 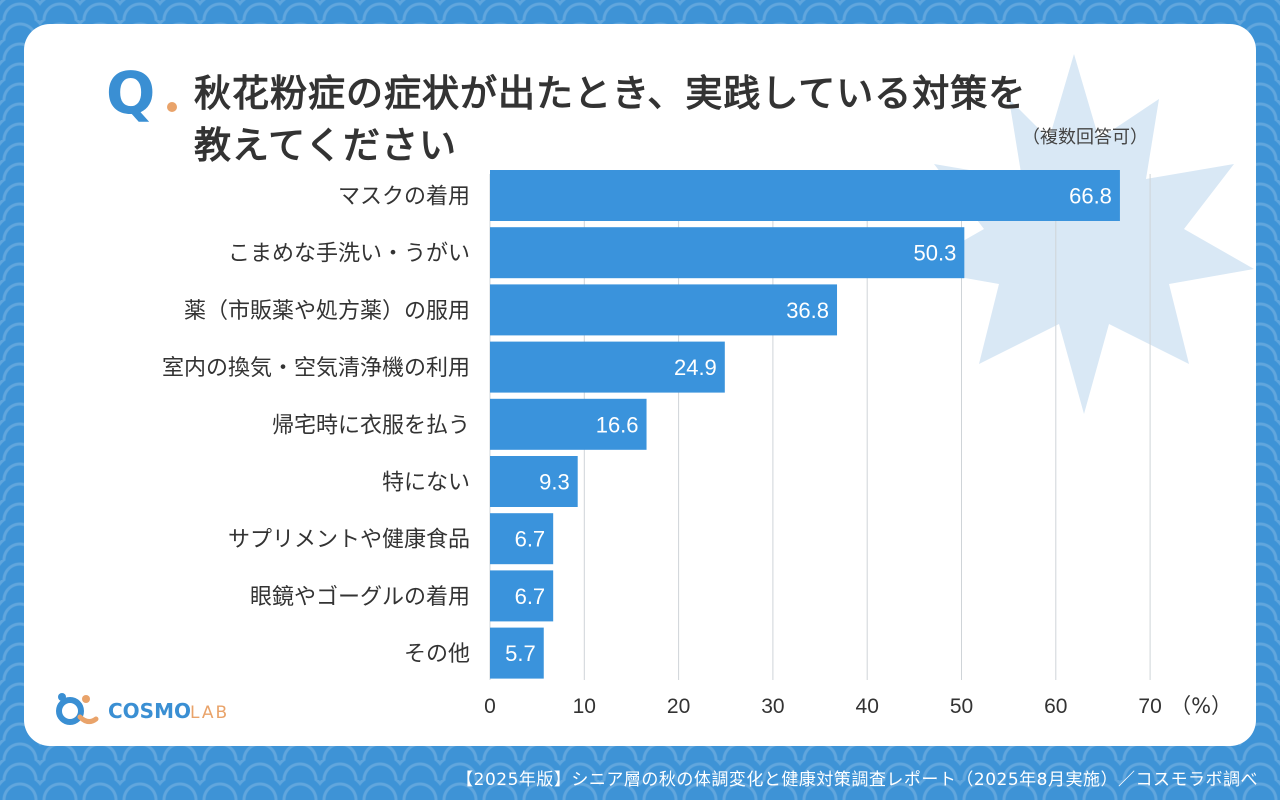 I want to click on multiple-answer-note: （複数回答可）, so click(x=1085, y=137).